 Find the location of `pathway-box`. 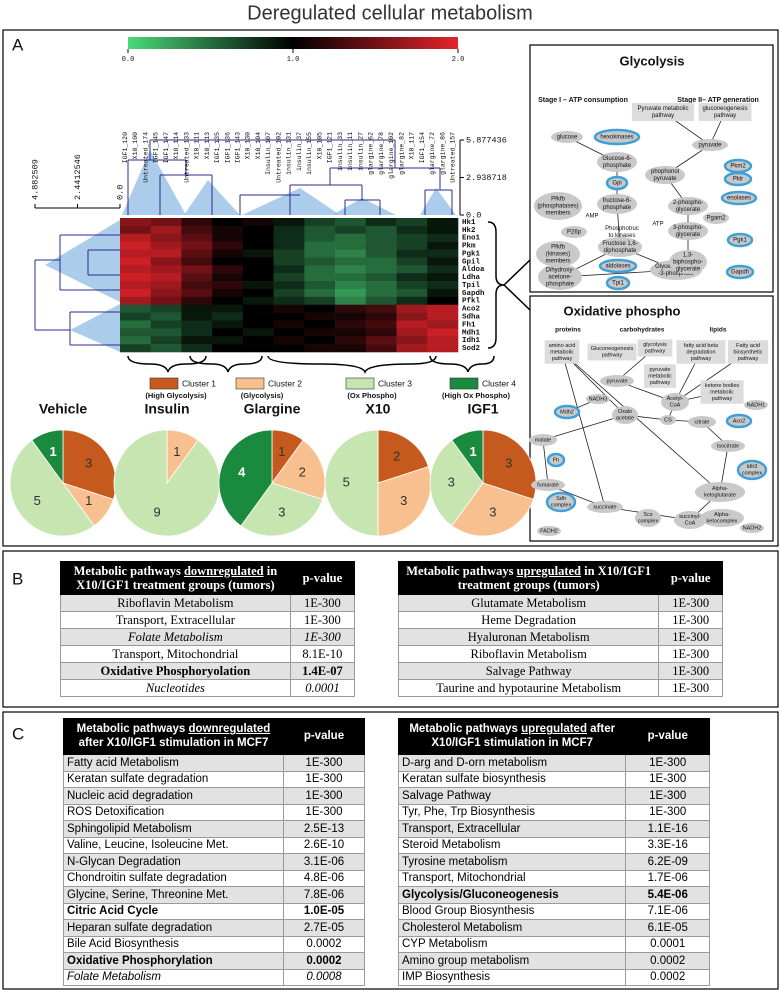

pathway-box is located at coordinates (562, 352).